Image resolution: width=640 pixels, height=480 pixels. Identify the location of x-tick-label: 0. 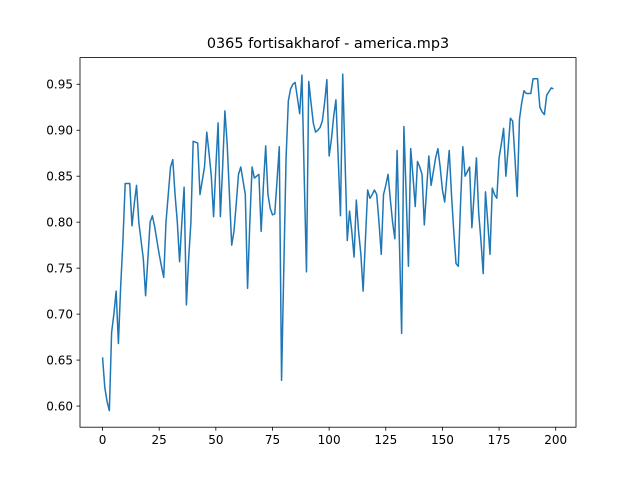
(103, 440).